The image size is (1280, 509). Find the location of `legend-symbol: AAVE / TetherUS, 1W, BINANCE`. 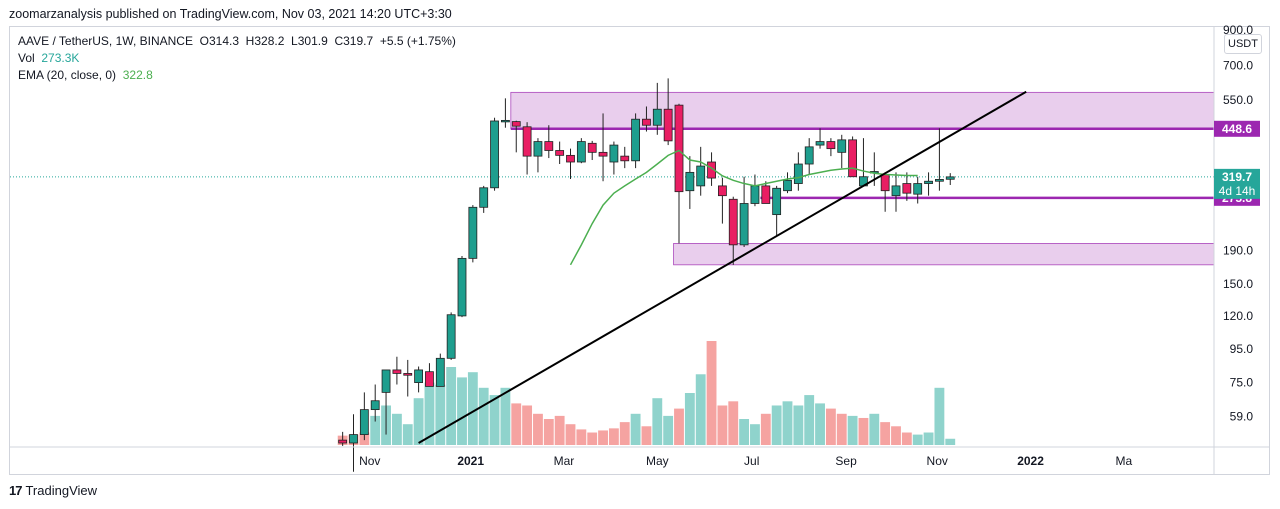

legend-symbol: AAVE / TetherUS, 1W, BINANCE is located at coordinates (105, 41).